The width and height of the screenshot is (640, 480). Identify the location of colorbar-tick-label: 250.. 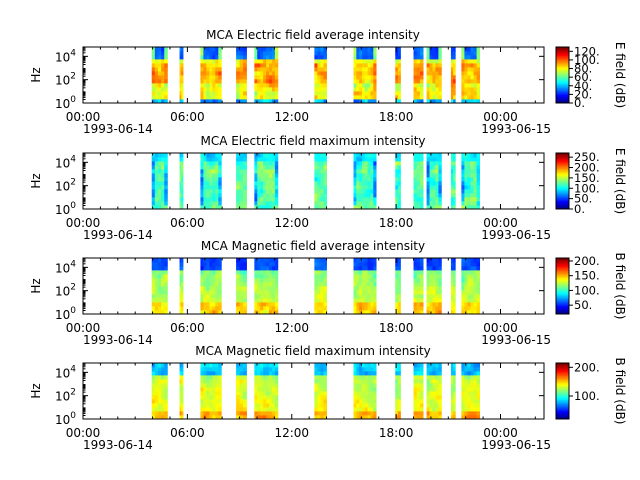
(587, 157).